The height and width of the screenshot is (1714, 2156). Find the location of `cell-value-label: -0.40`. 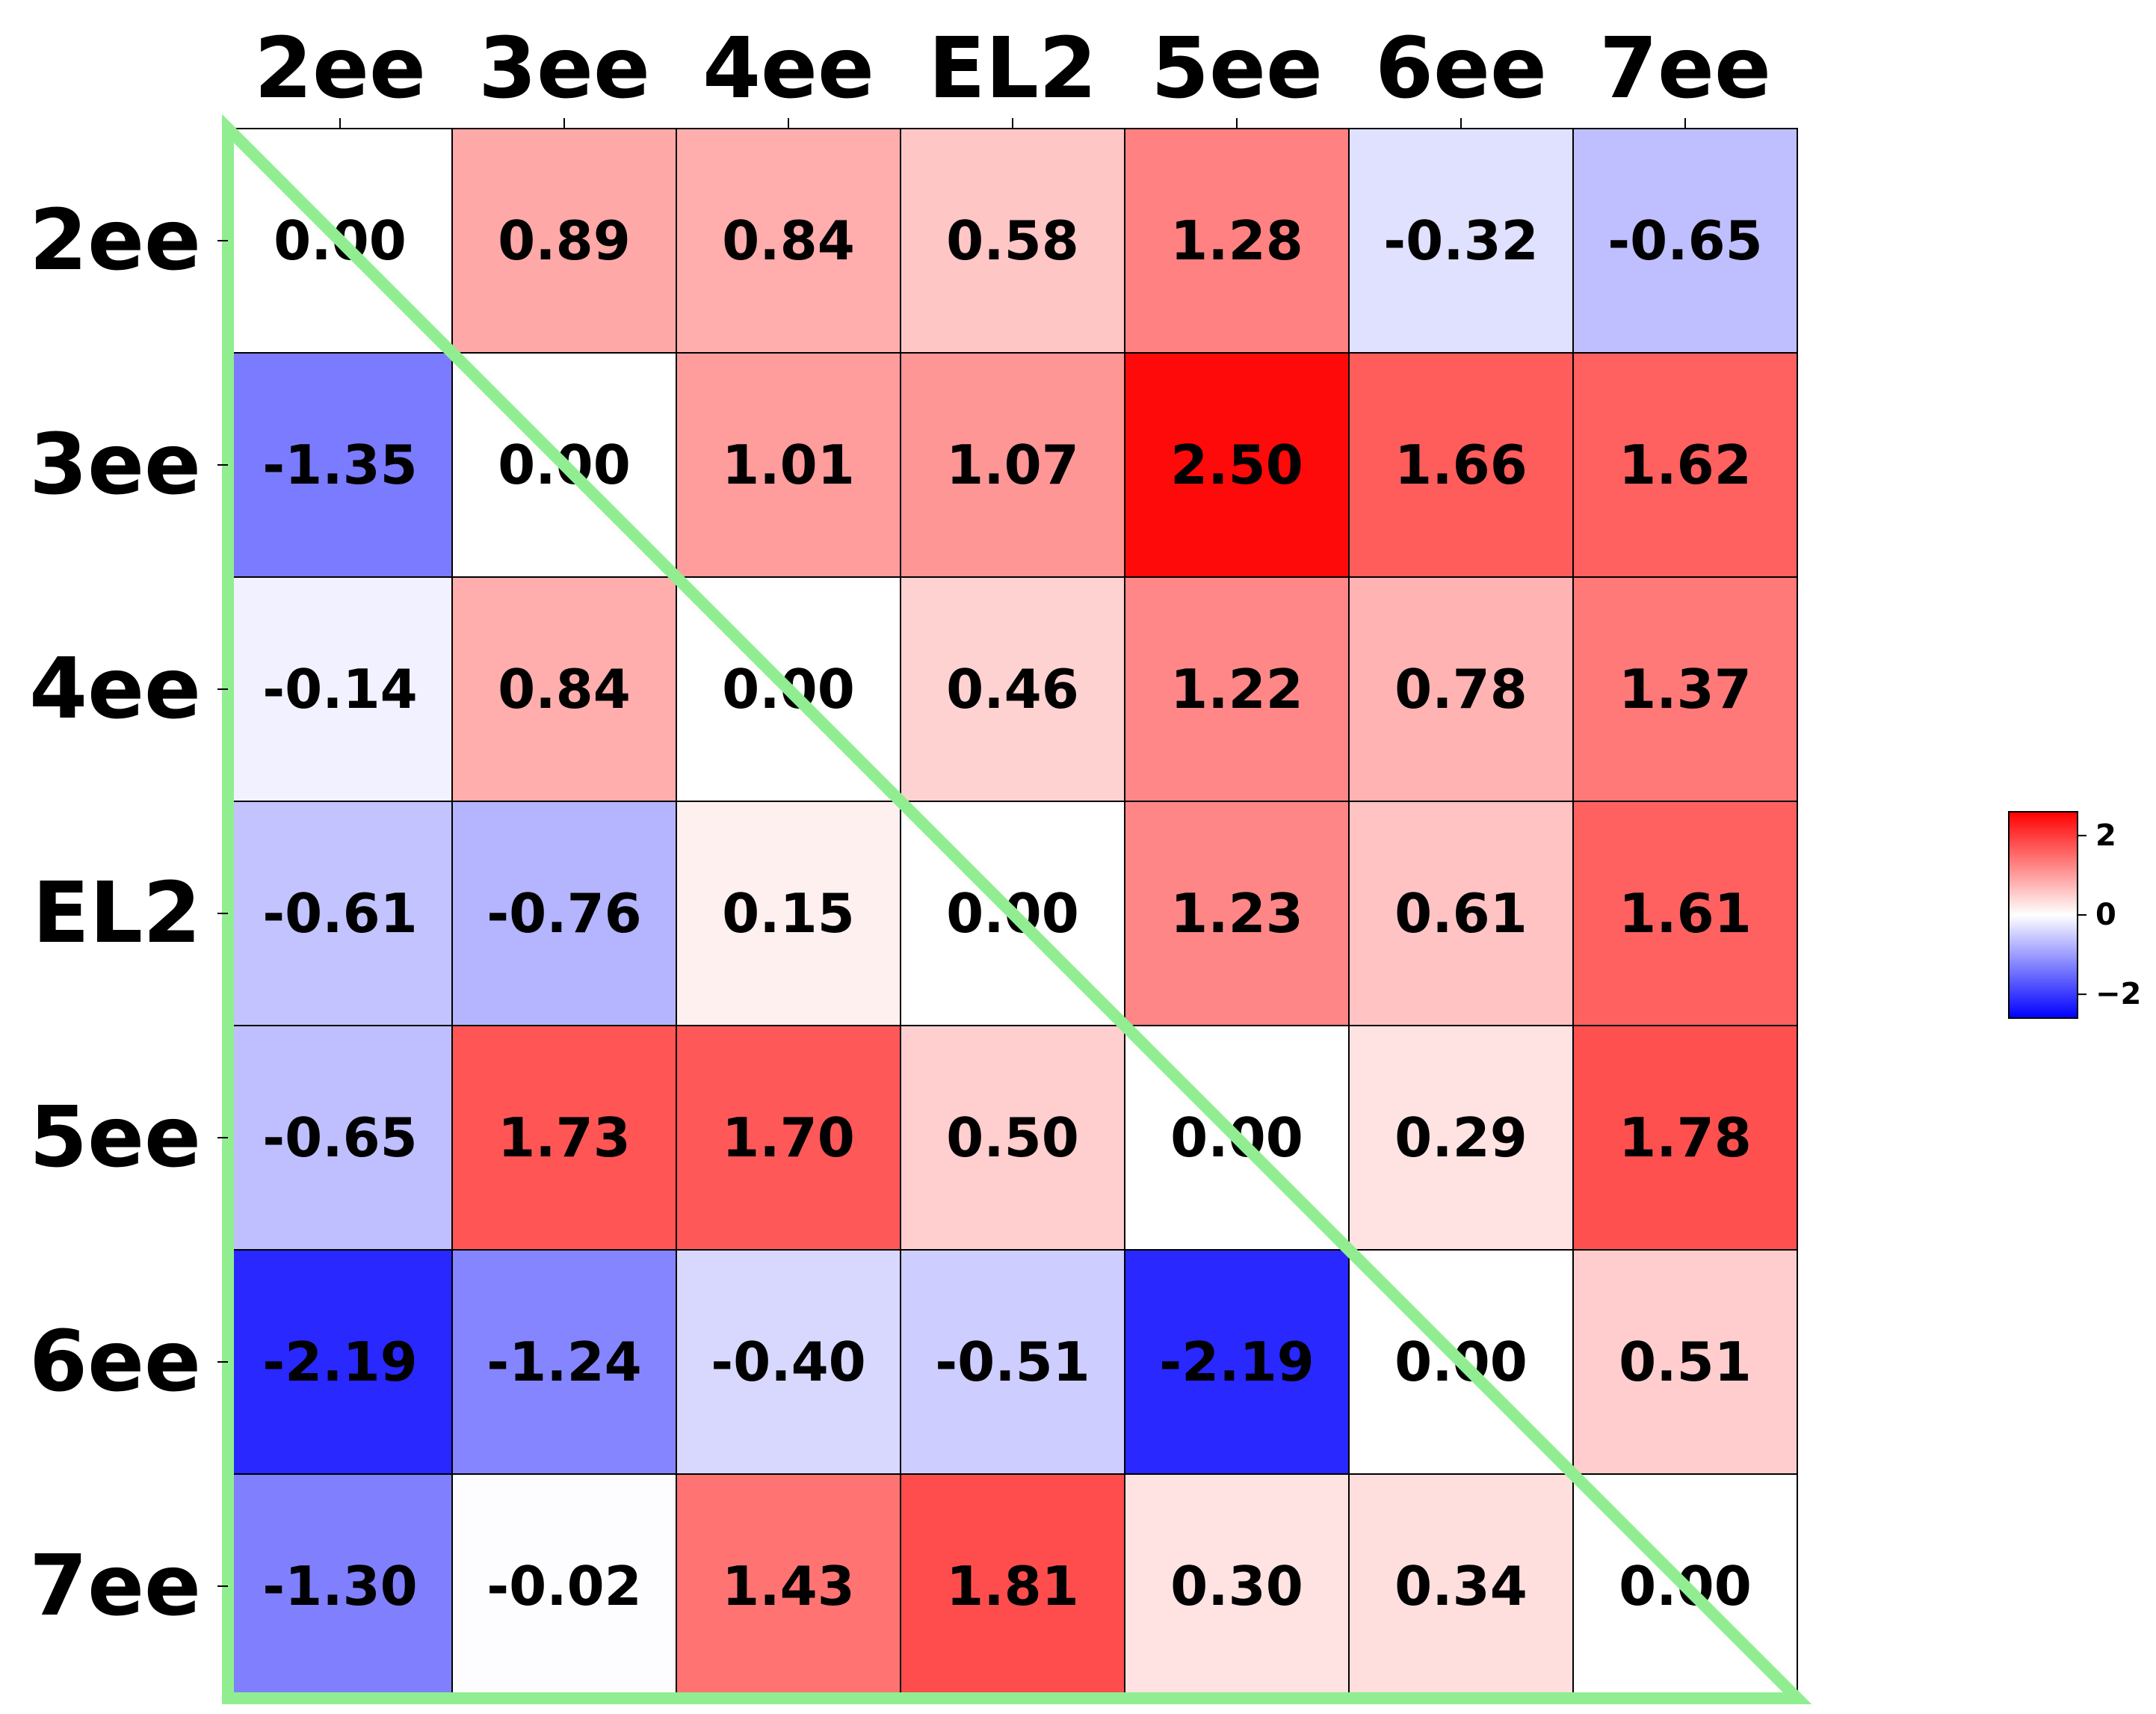

cell-value-label: -0.40 is located at coordinates (788, 1362).